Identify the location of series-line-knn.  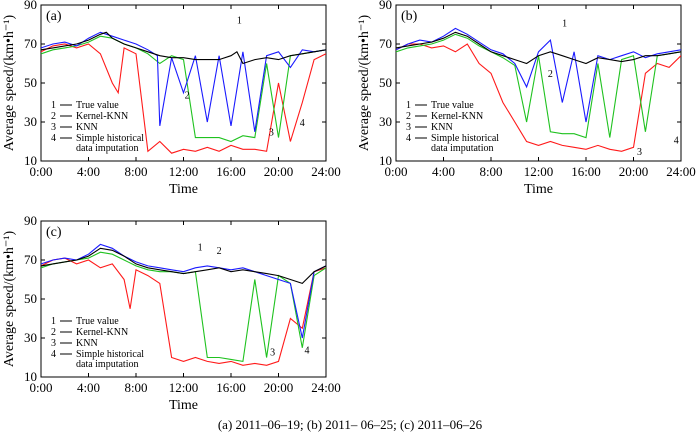
(183, 89).